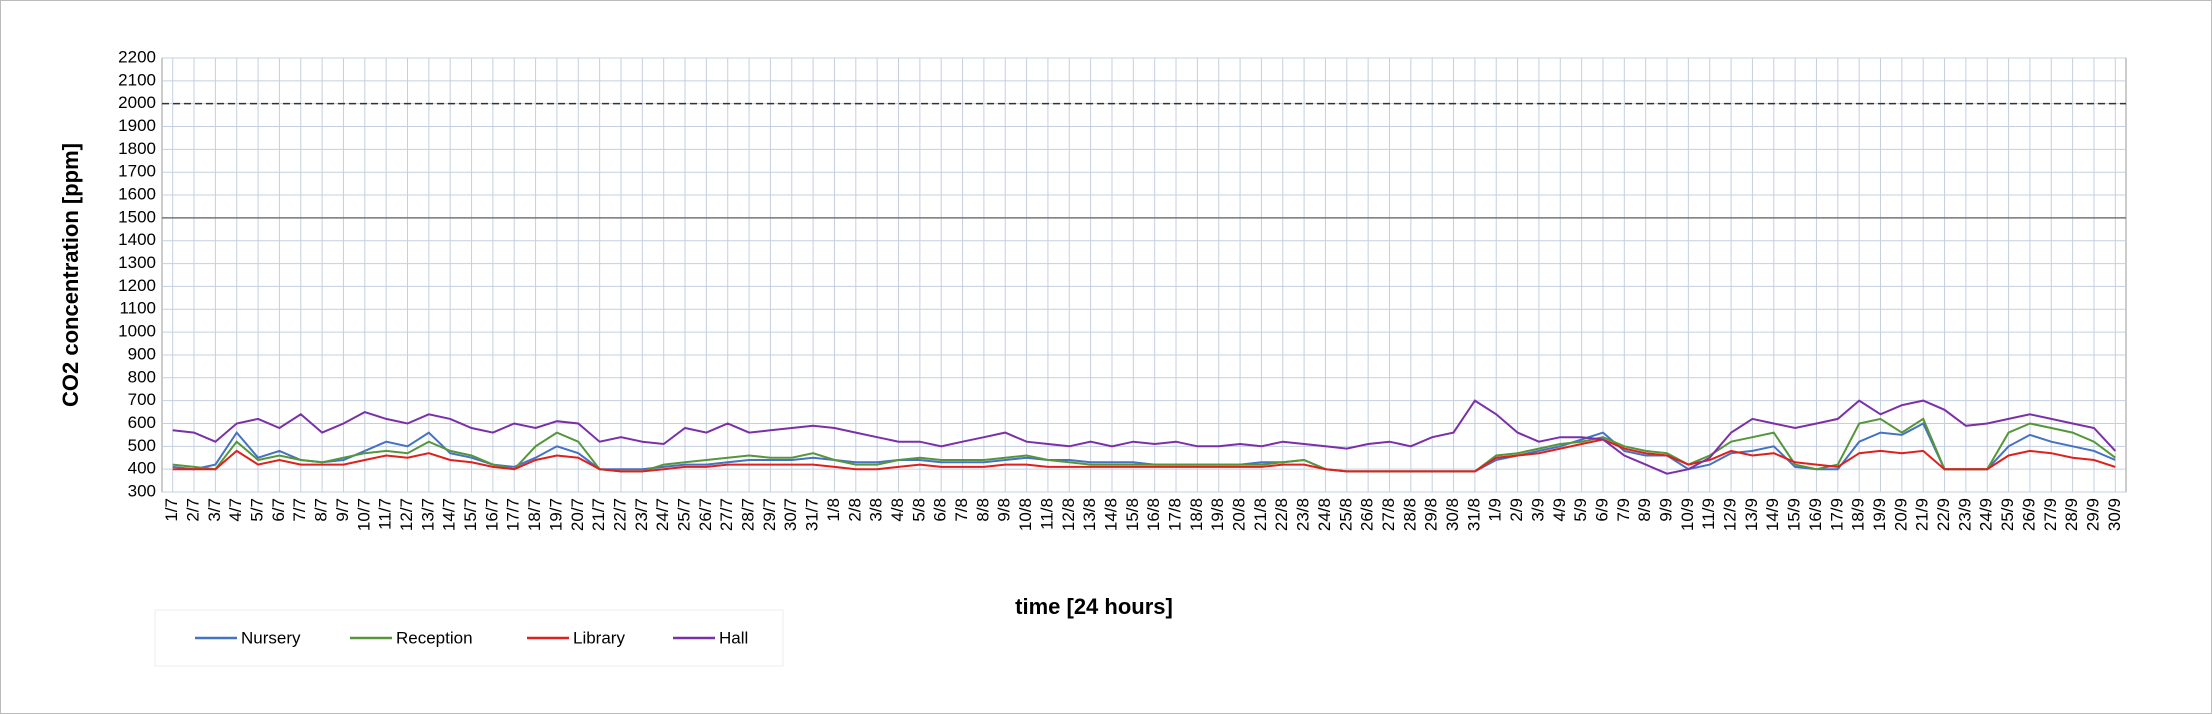  What do you see at coordinates (1730, 514) in the screenshot?
I see `x-tick-label: 12/9` at bounding box center [1730, 514].